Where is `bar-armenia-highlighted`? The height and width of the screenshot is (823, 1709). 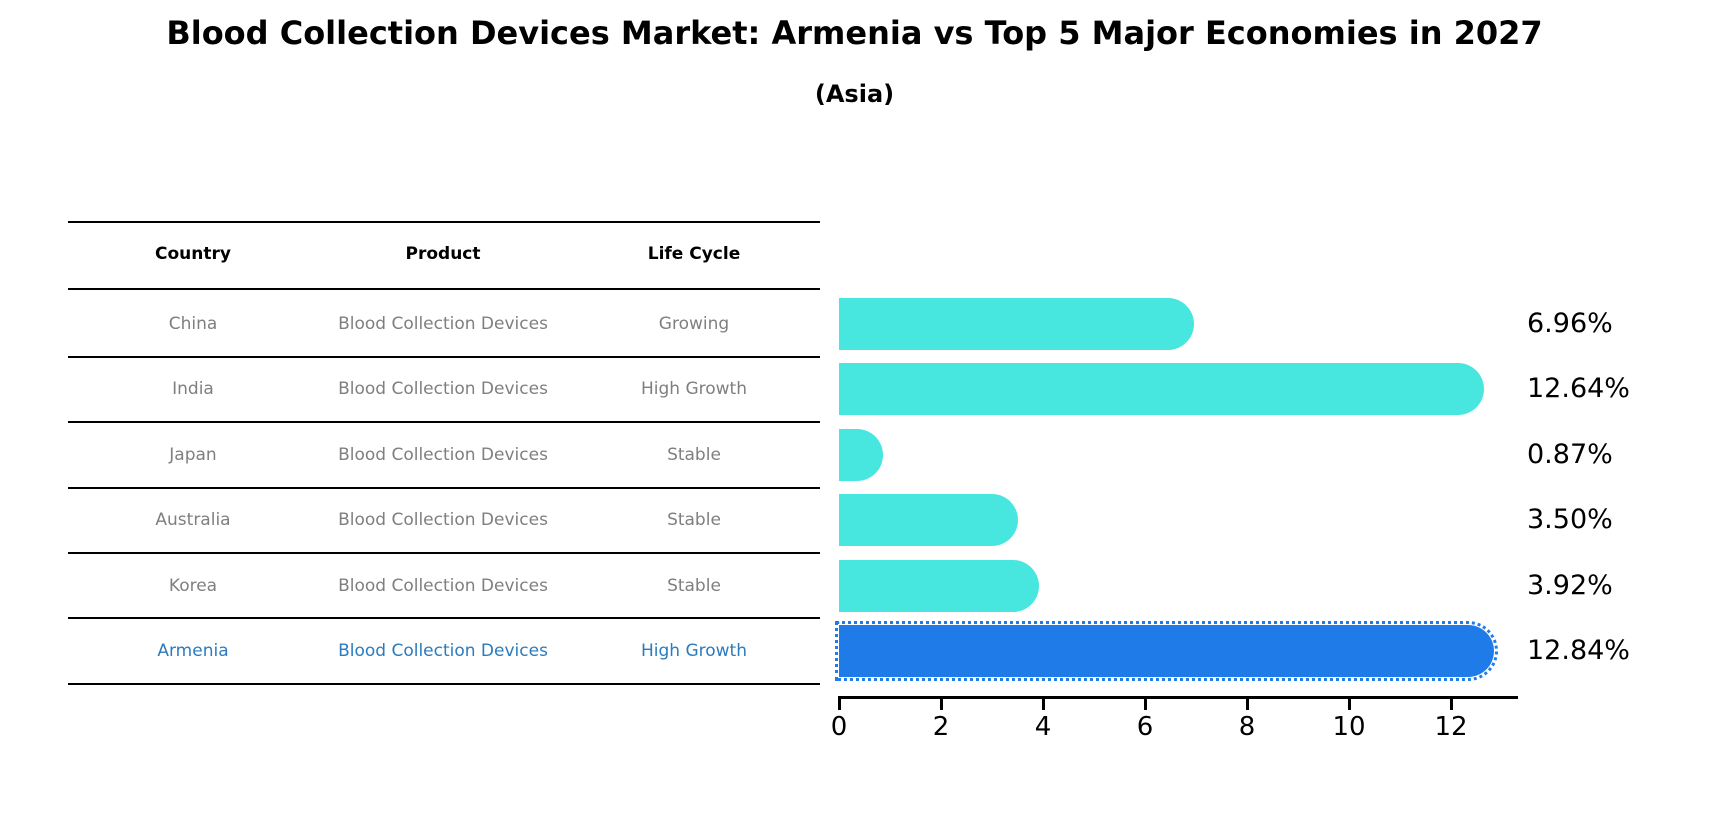 bar-armenia-highlighted is located at coordinates (1166, 651).